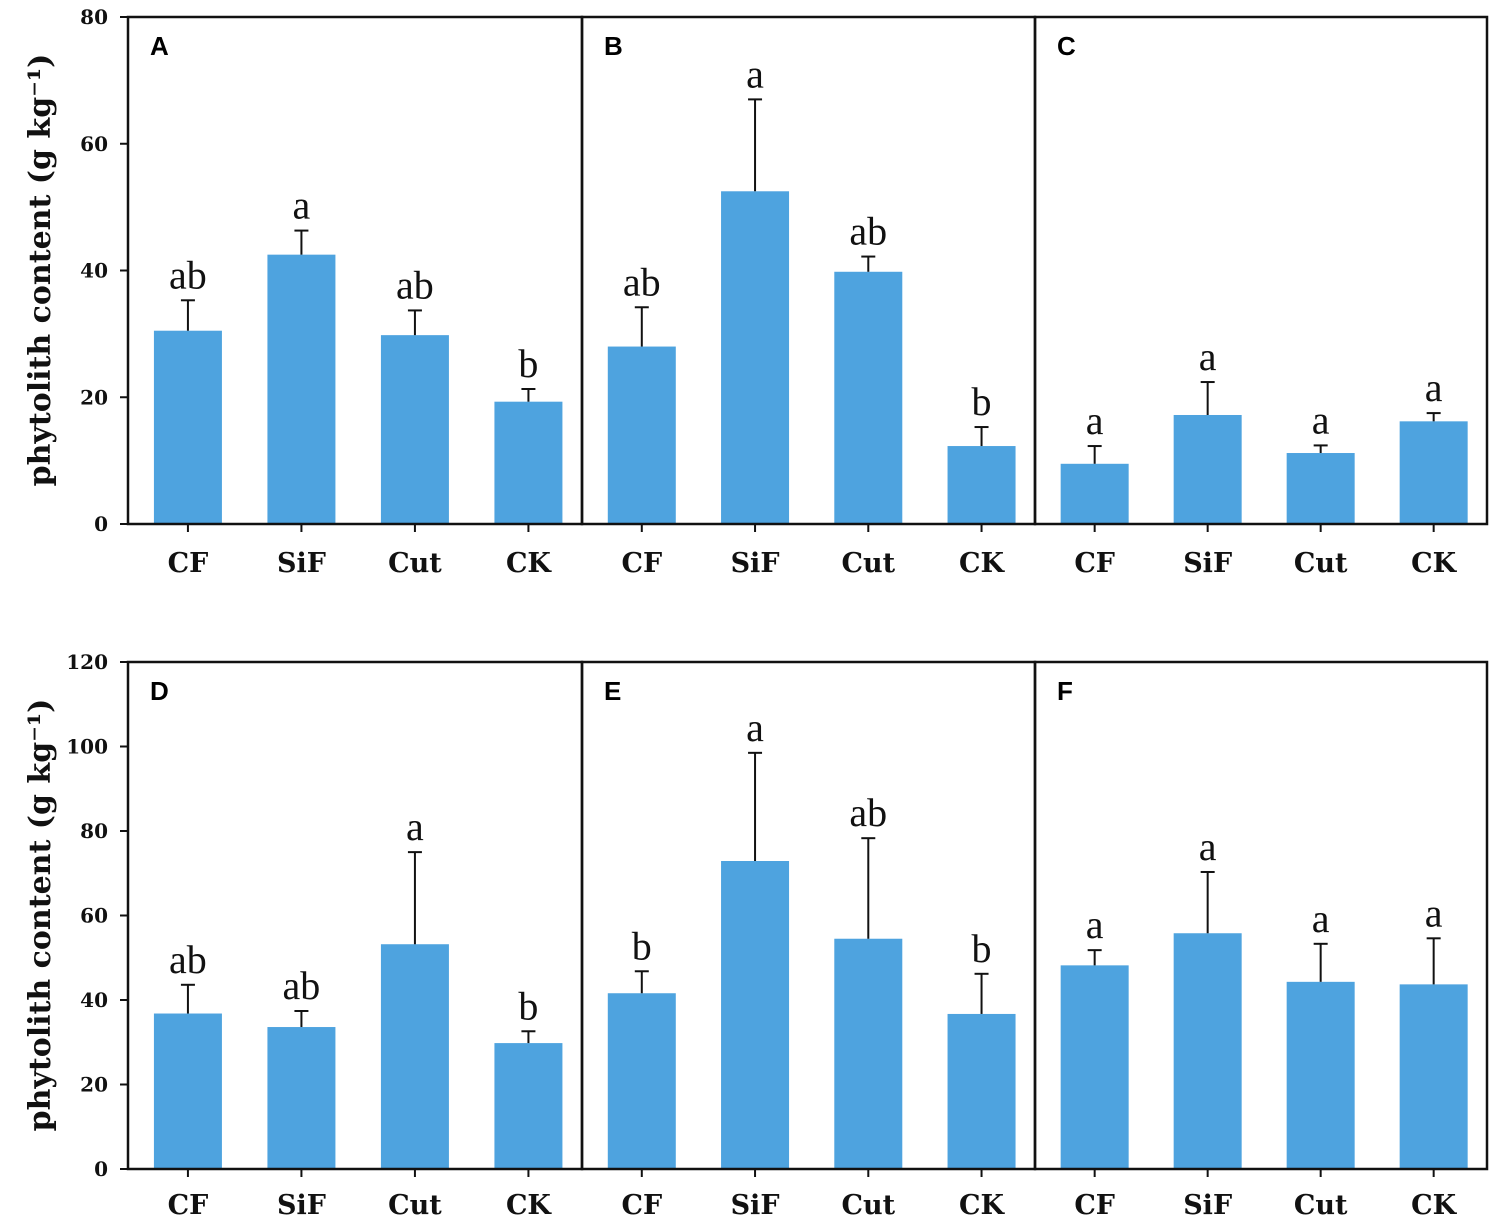  Describe the element at coordinates (612, 691) in the screenshot. I see `panel-label: E` at that location.